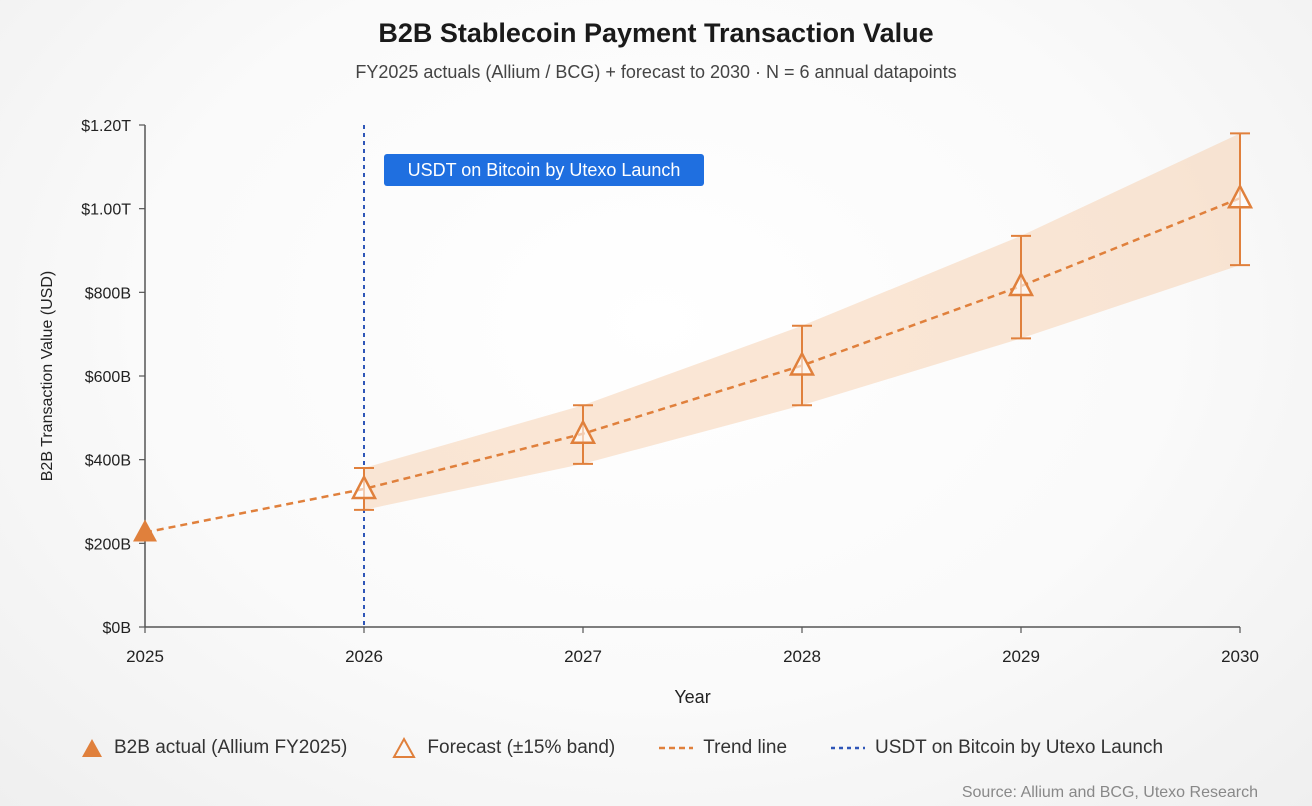  What do you see at coordinates (106, 210) in the screenshot?
I see `y-tick-label: $1.00T` at bounding box center [106, 210].